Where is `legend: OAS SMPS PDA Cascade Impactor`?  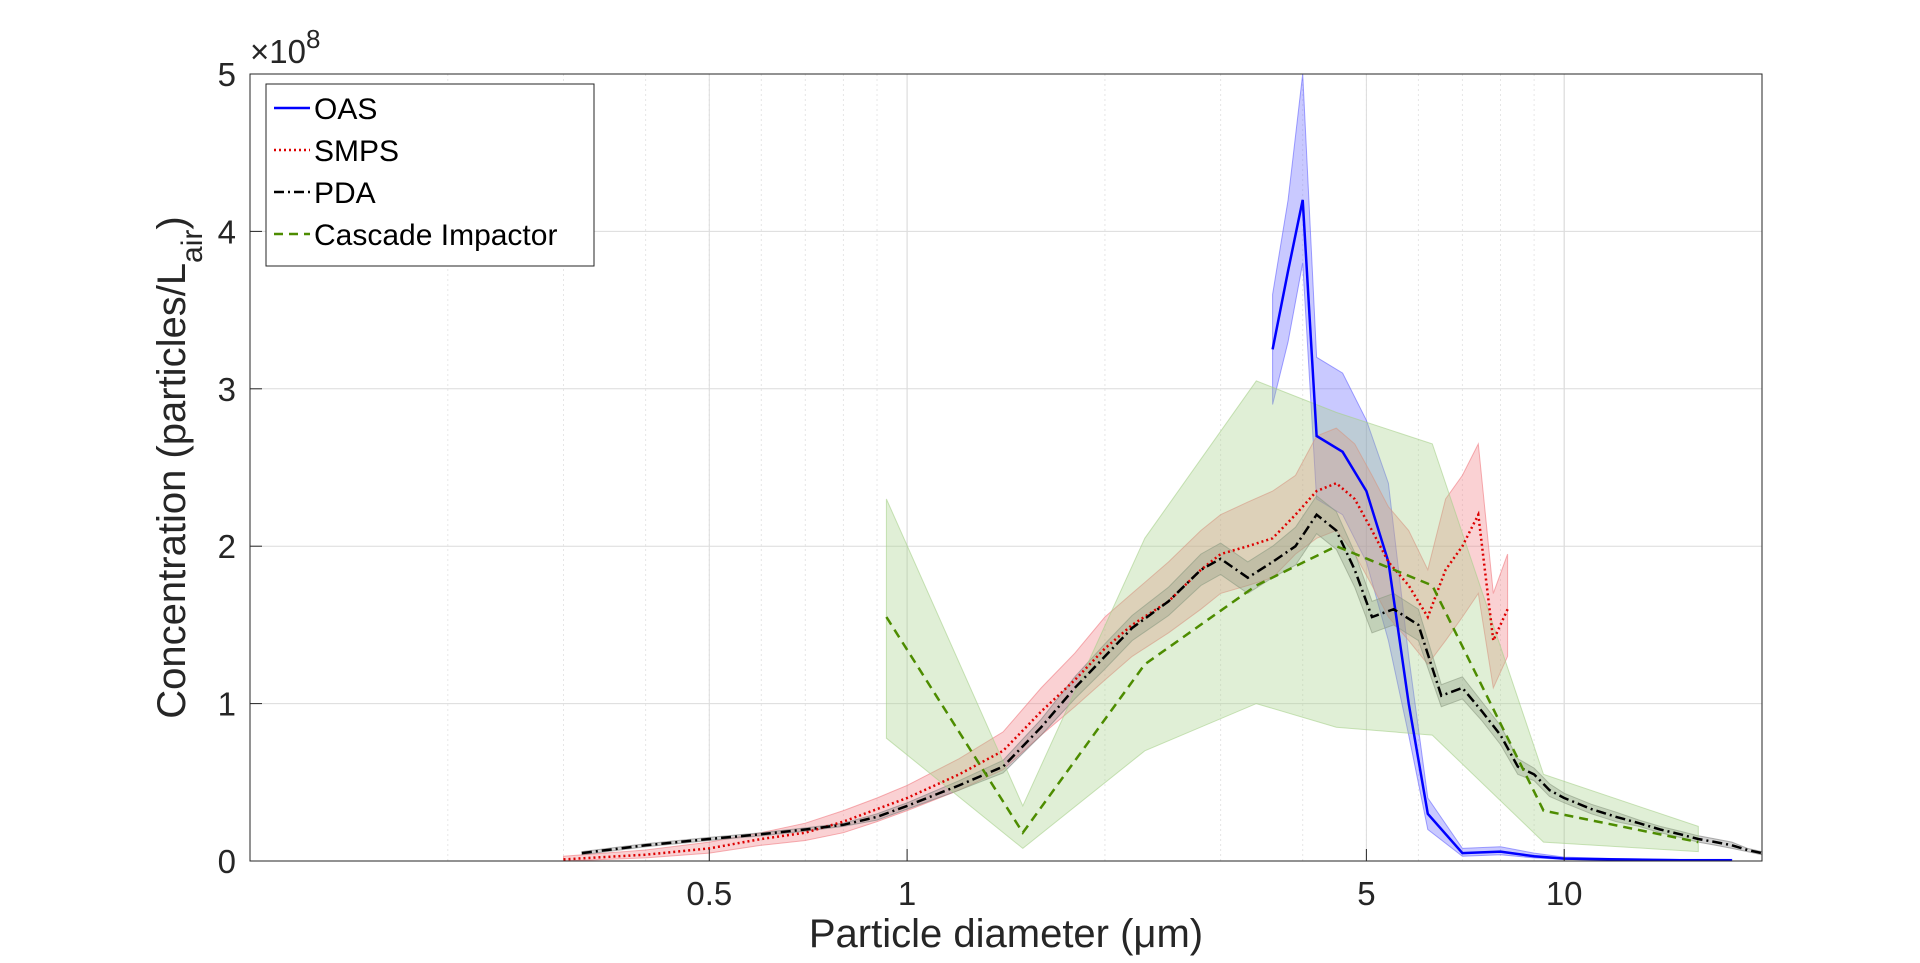 legend: OAS SMPS PDA Cascade Impactor is located at coordinates (430, 175).